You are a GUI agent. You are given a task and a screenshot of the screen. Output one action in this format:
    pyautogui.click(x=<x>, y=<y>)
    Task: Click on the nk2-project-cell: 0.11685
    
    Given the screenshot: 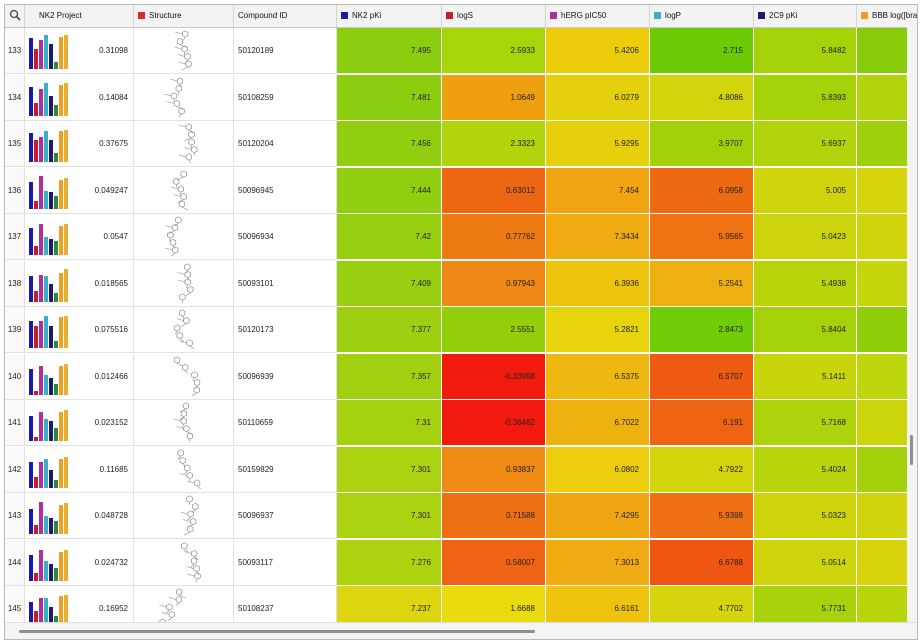 What is the action you would take?
    pyautogui.click(x=79, y=469)
    